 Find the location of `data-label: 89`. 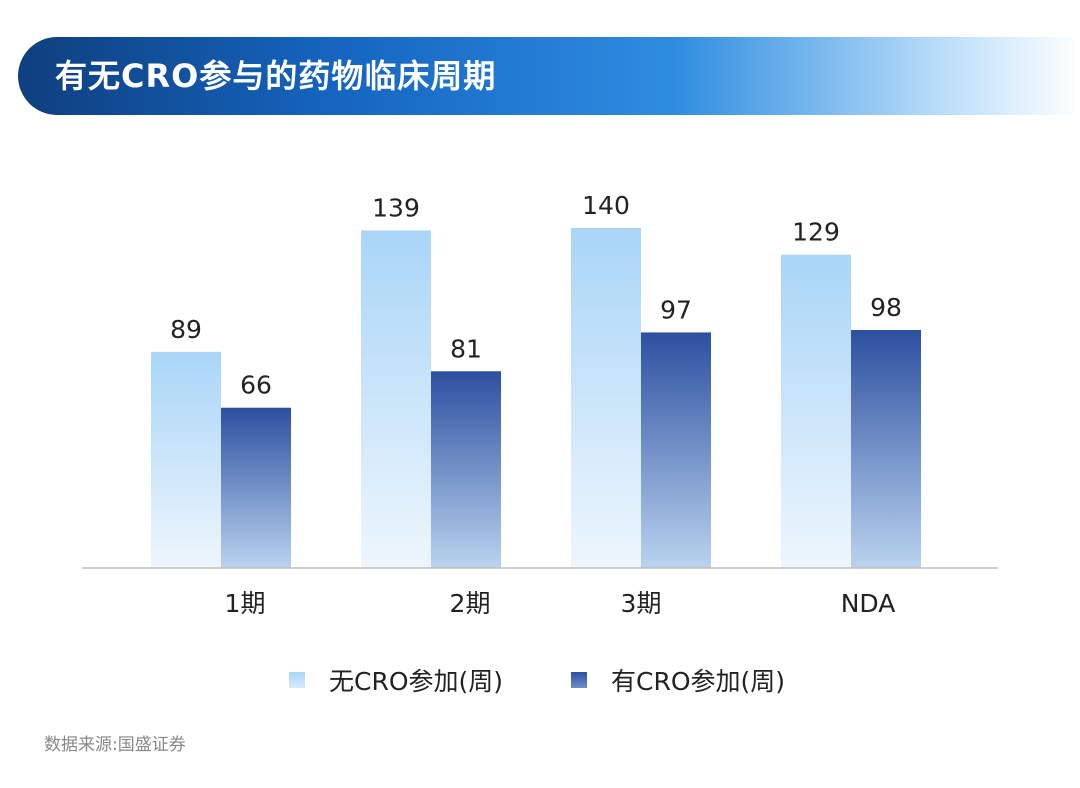

data-label: 89 is located at coordinates (186, 329).